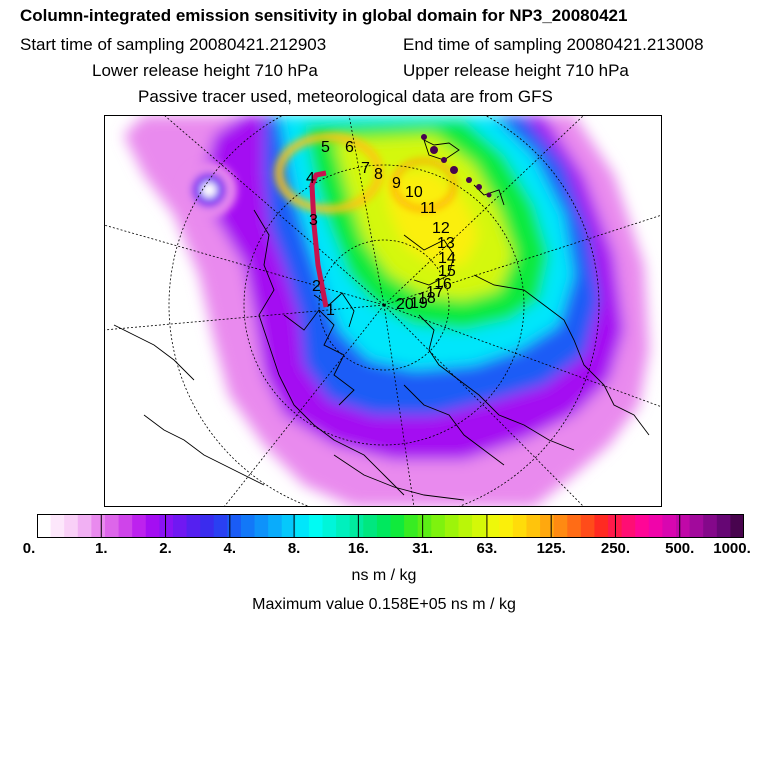 The image size is (768, 768). Describe the element at coordinates (330, 310) in the screenshot. I see `track-label: 1` at that location.